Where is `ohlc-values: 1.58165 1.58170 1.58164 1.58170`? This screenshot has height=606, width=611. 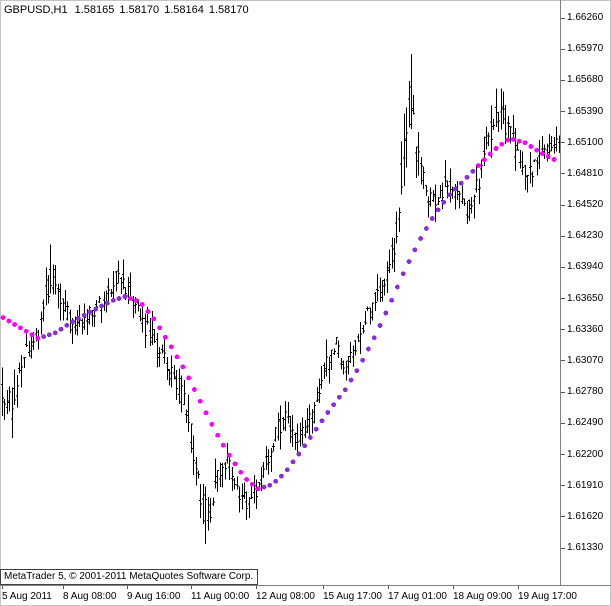
ohlc-values: 1.58165 1.58170 1.58164 1.58170 is located at coordinates (162, 10).